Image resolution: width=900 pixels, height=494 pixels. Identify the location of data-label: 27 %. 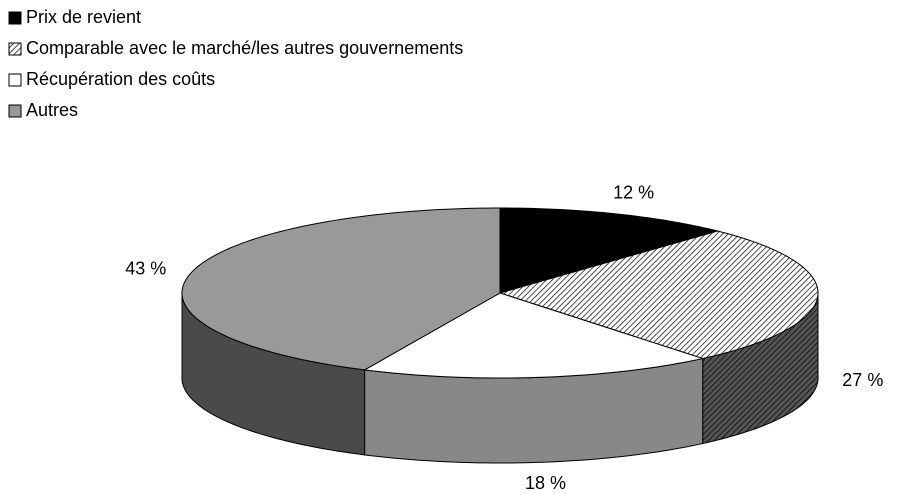
(862, 380).